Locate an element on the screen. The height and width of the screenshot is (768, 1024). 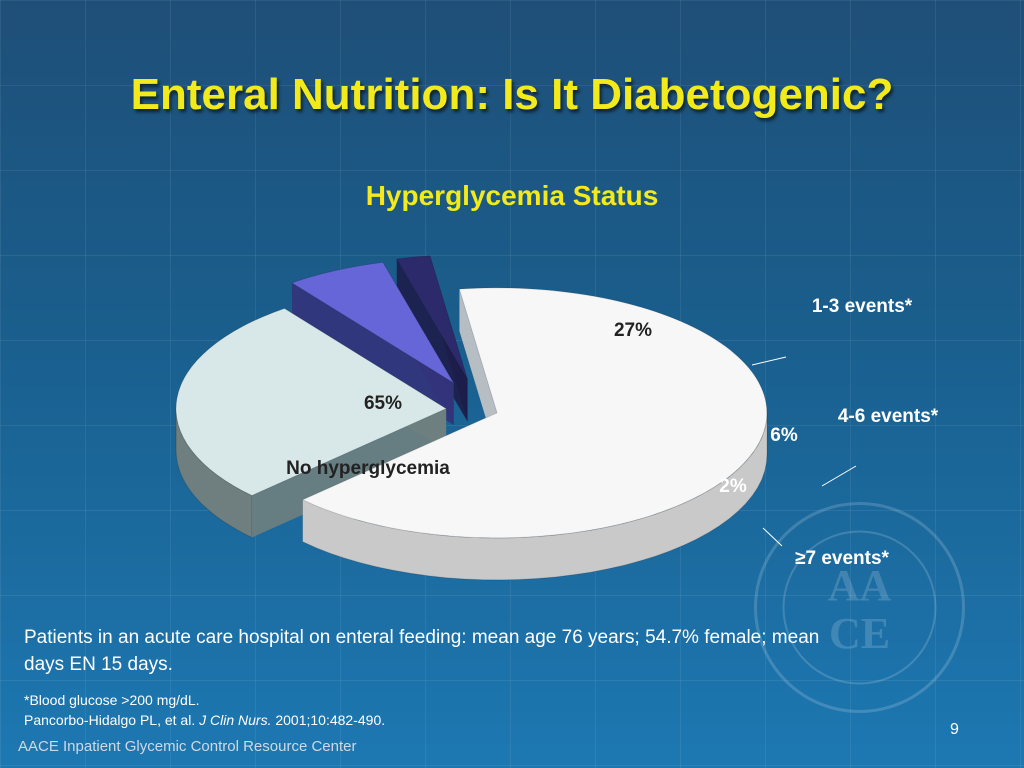
pie-slice-1-3-events is located at coordinates (311, 423).